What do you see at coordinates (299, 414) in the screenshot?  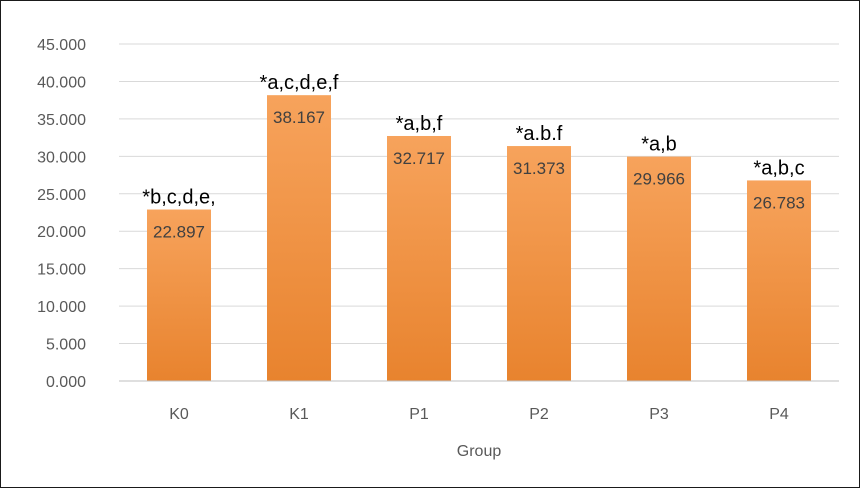 I see `x-tick-label: K1` at bounding box center [299, 414].